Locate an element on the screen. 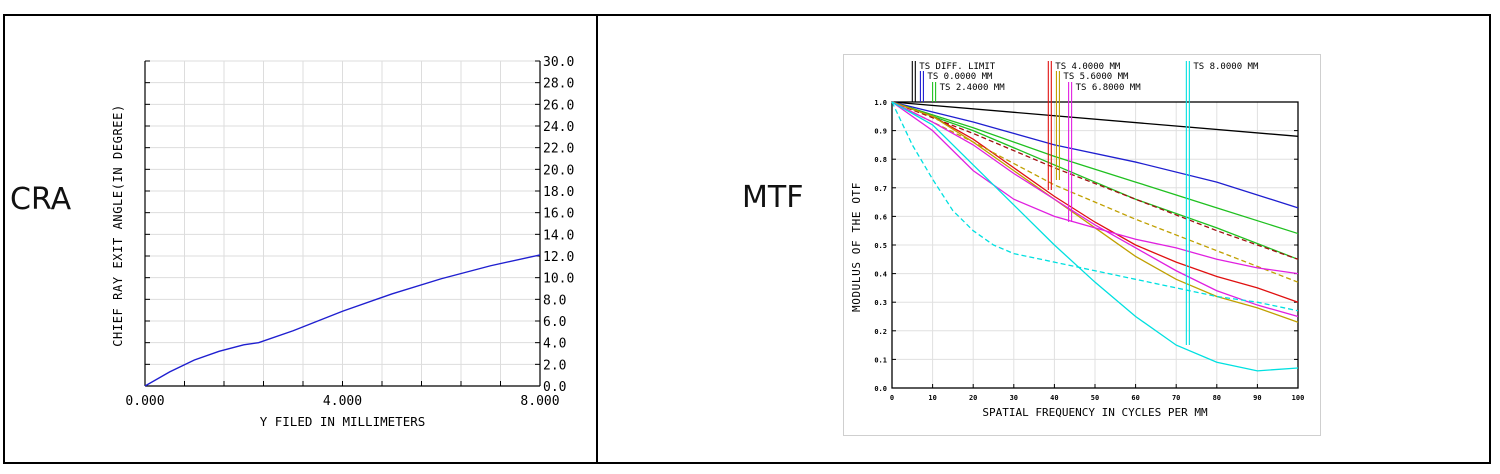 The width and height of the screenshot is (1500, 474). mtf-x-tick-label: 80 is located at coordinates (1217, 398).